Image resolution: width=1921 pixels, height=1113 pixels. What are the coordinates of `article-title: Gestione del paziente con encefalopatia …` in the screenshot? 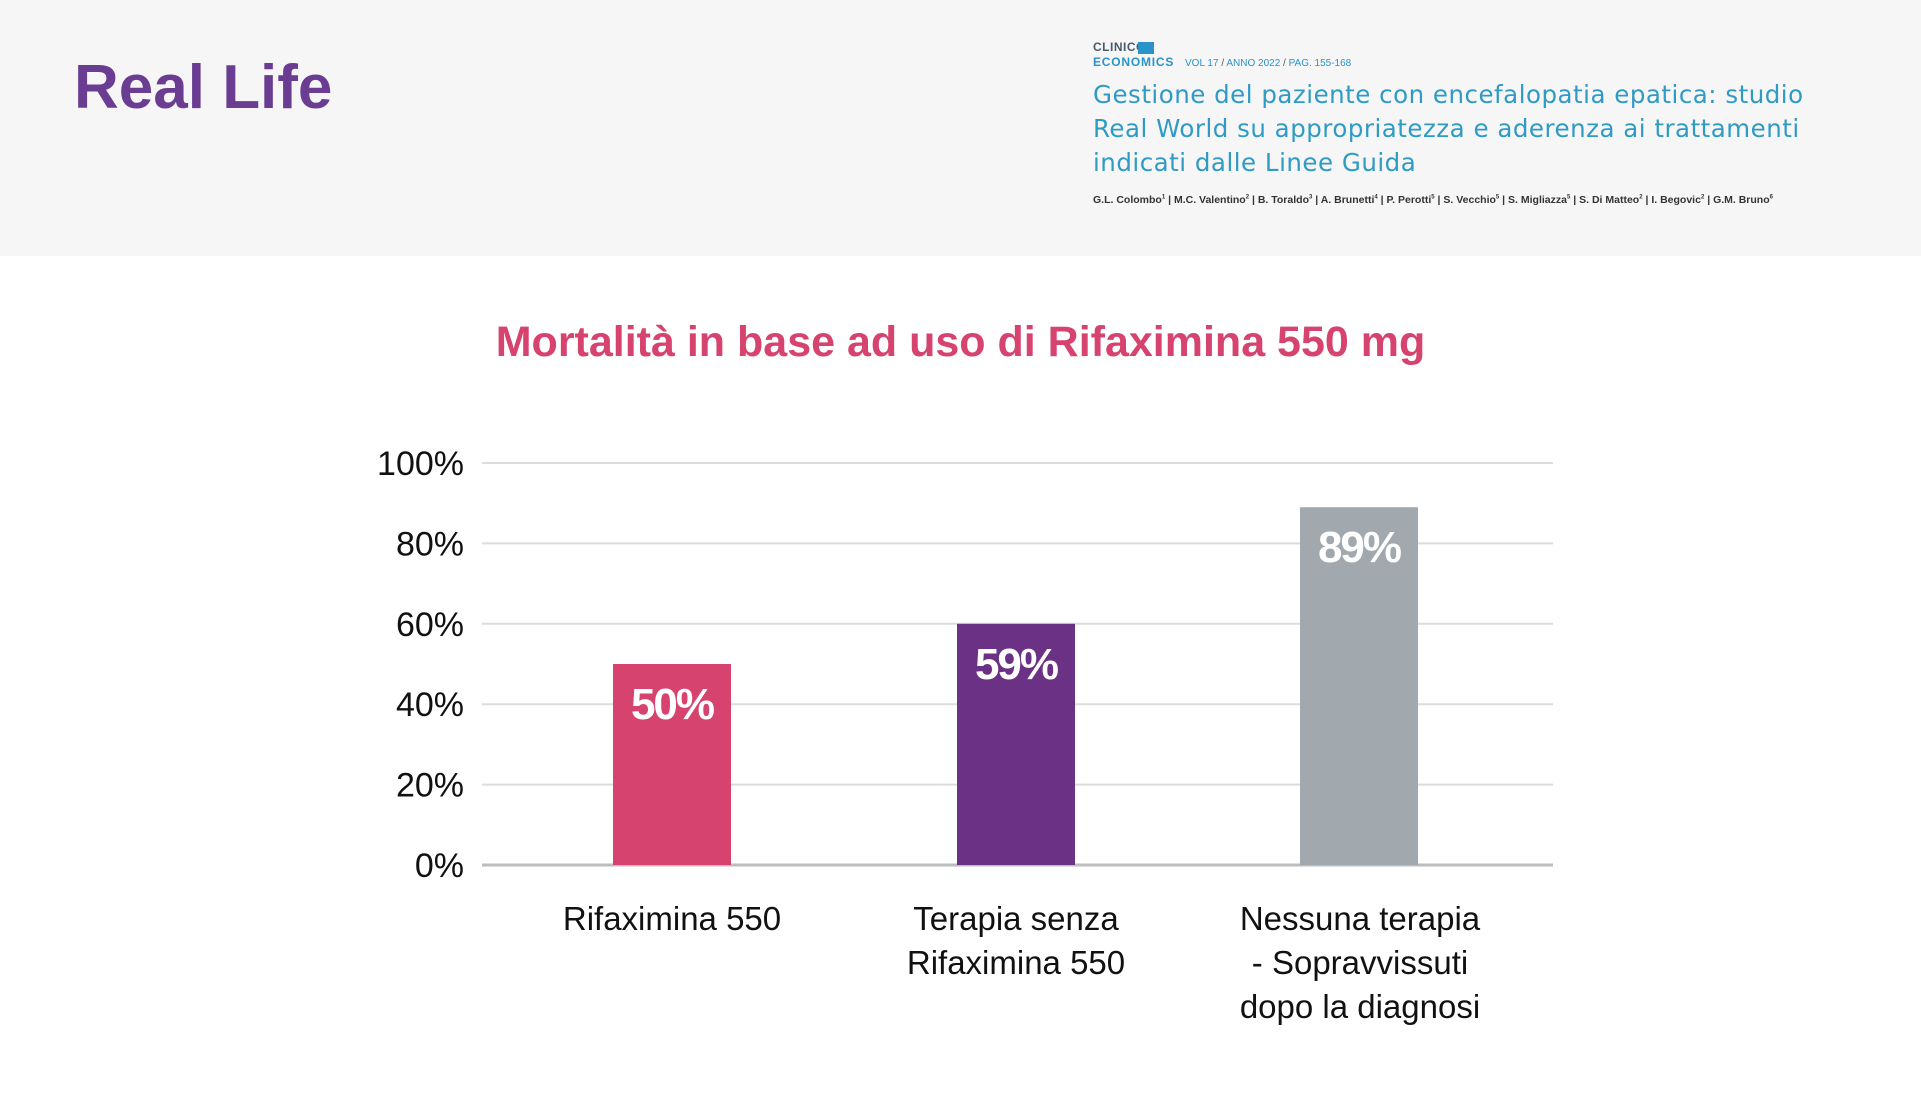 It's located at (1493, 129).